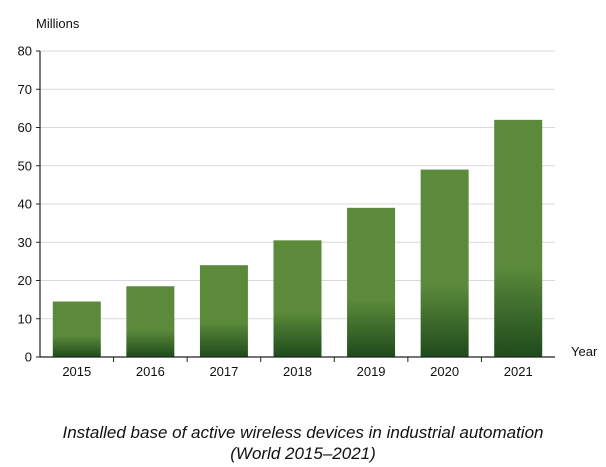 The width and height of the screenshot is (606, 467). I want to click on x-tick-label: 2021, so click(518, 371).